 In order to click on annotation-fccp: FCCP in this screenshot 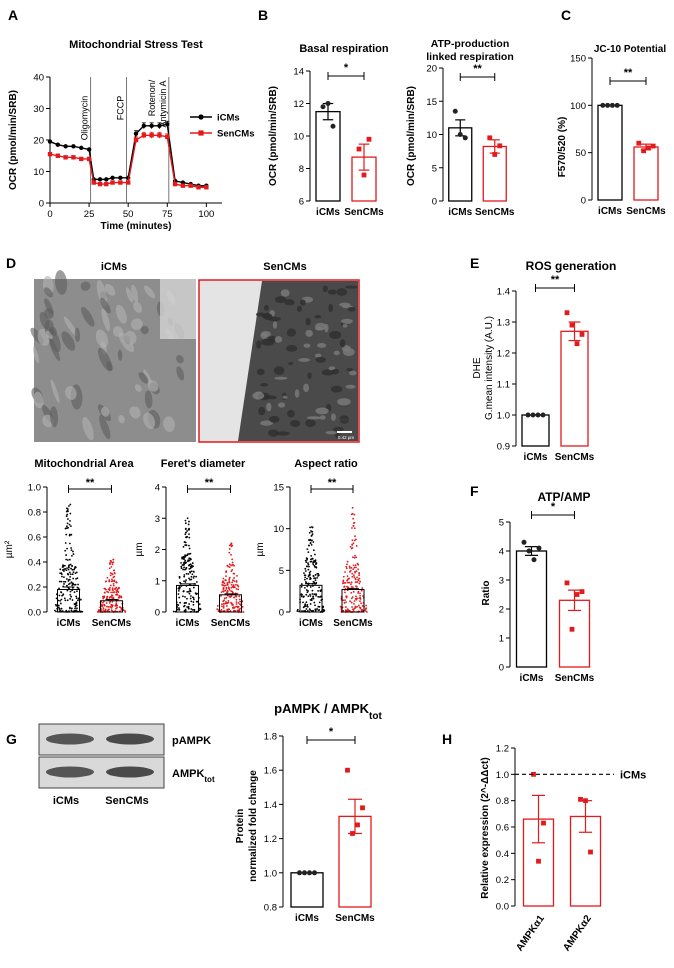, I will do `click(121, 108)`.